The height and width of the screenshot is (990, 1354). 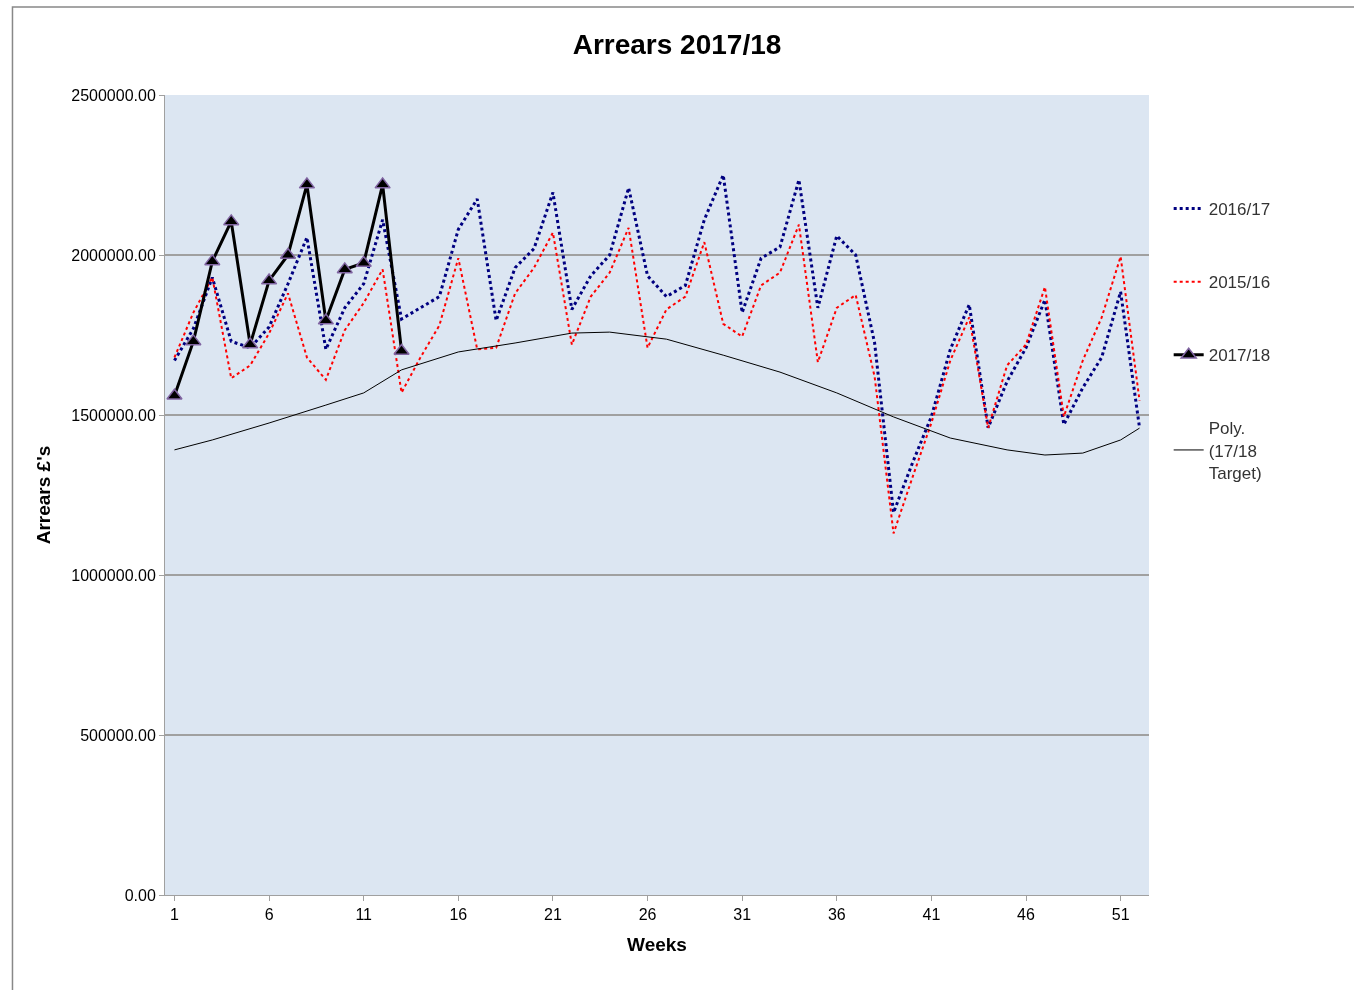 What do you see at coordinates (1239, 210) in the screenshot?
I see `legend-label: 2016/17` at bounding box center [1239, 210].